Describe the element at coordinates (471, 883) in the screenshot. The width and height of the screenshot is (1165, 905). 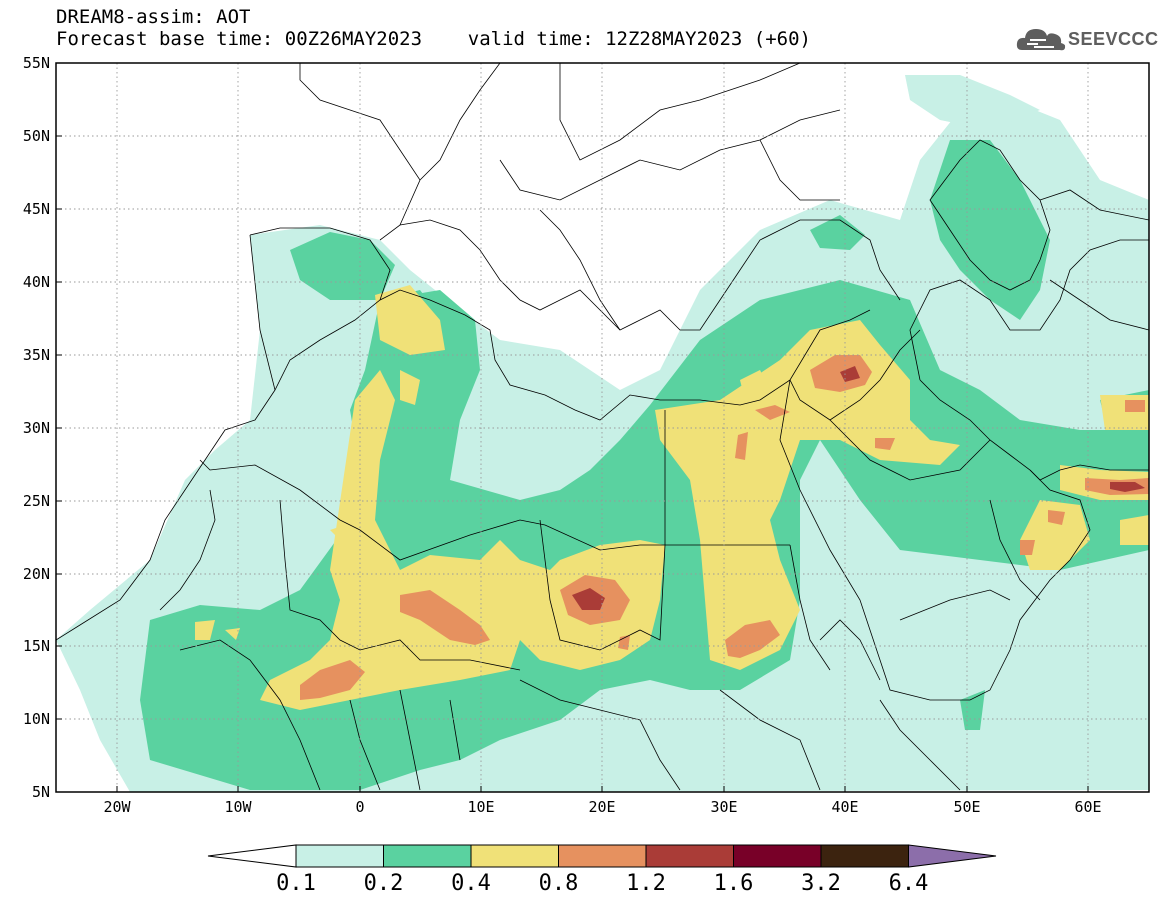
I see `legend-label: 0.4` at that location.